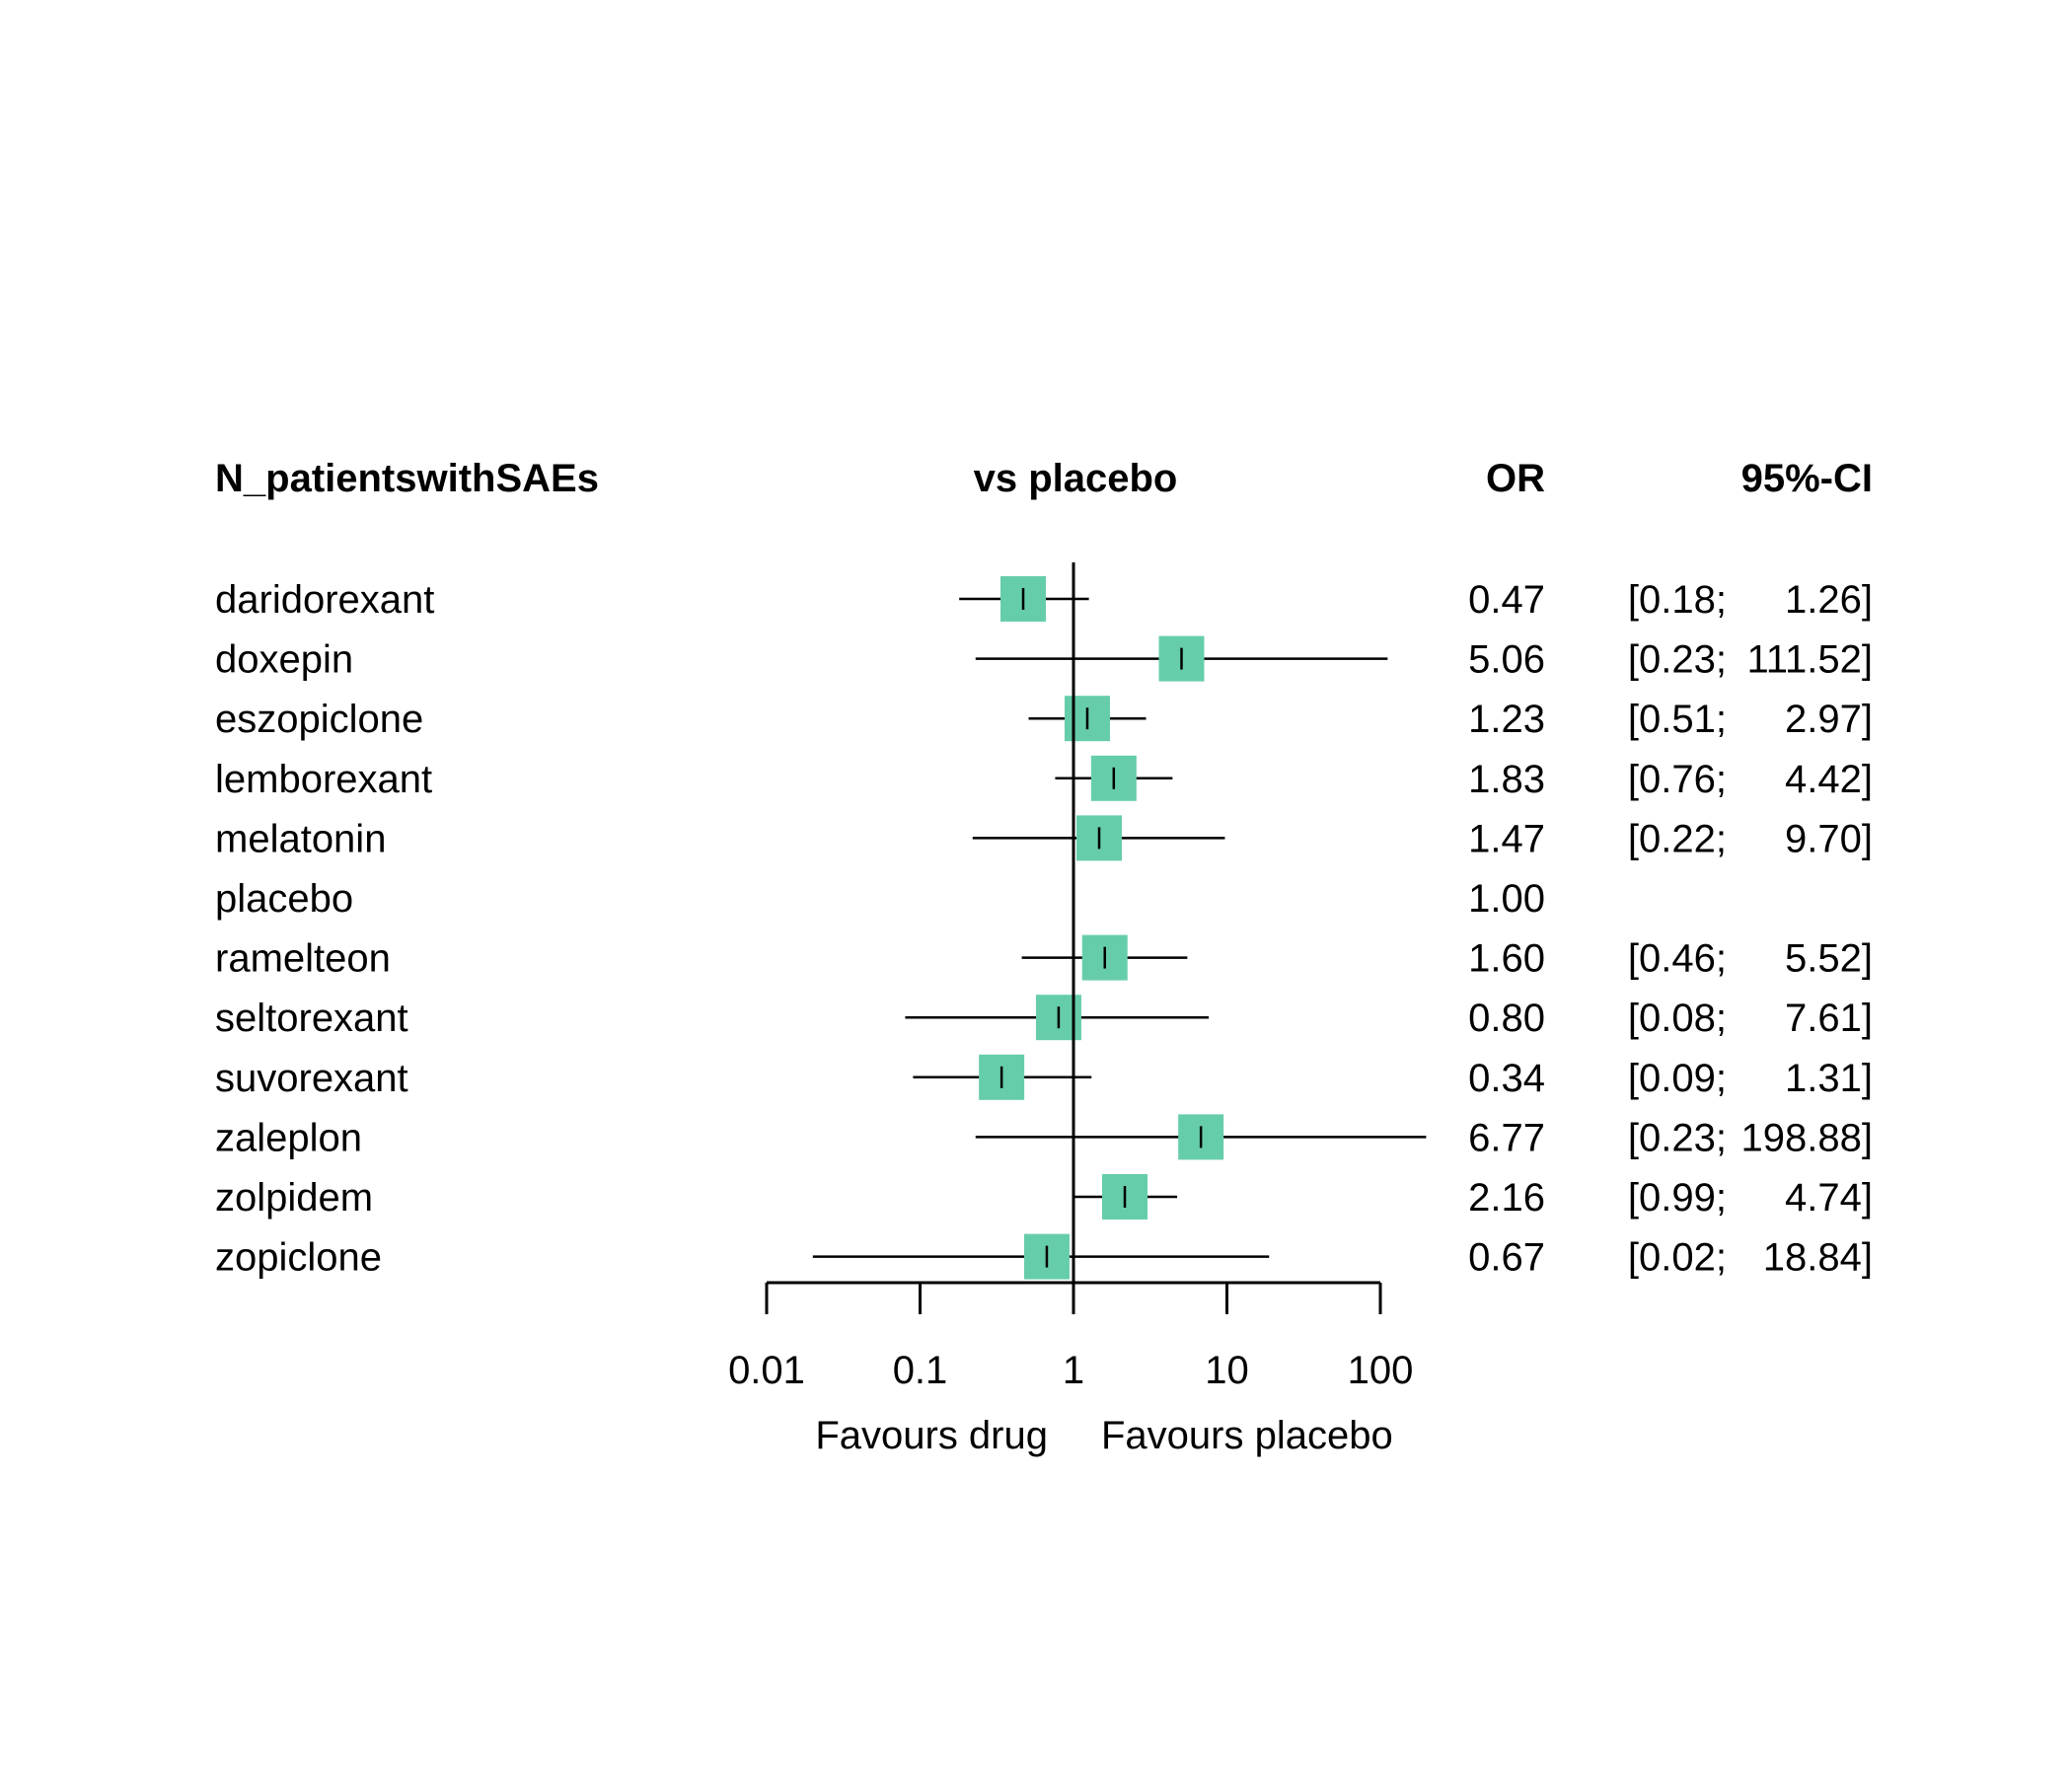 This screenshot has width=2072, height=1776. What do you see at coordinates (1247, 1436) in the screenshot?
I see `favours-placebo-label: Favours placebo` at bounding box center [1247, 1436].